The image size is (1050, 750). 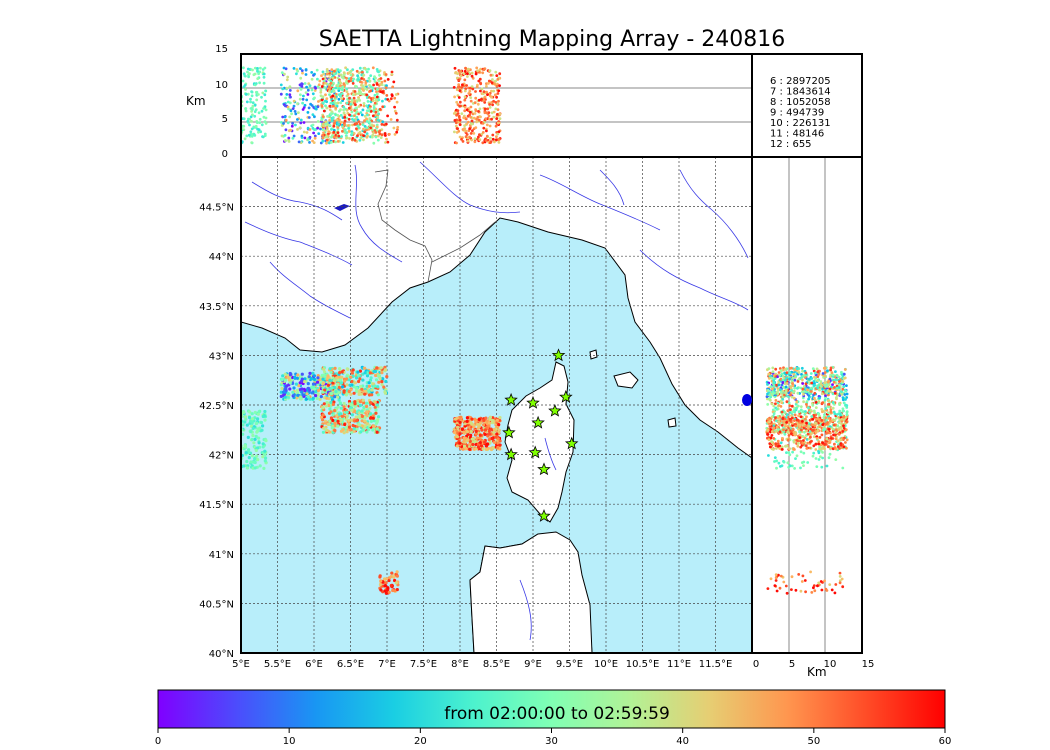 I want to click on side-tick-label: 10, so click(x=830, y=664).